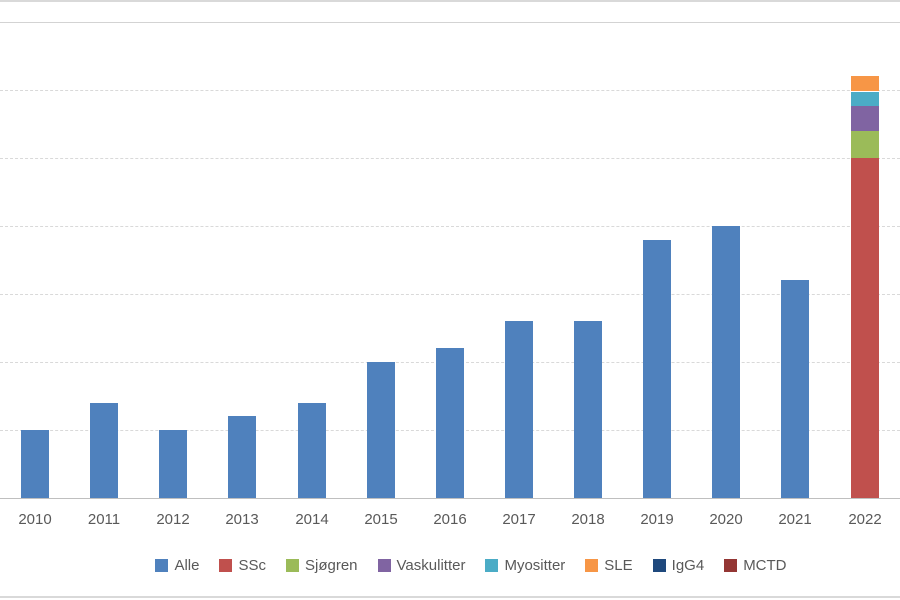 The image size is (900, 600). I want to click on bar-2021-alle, so click(795, 389).